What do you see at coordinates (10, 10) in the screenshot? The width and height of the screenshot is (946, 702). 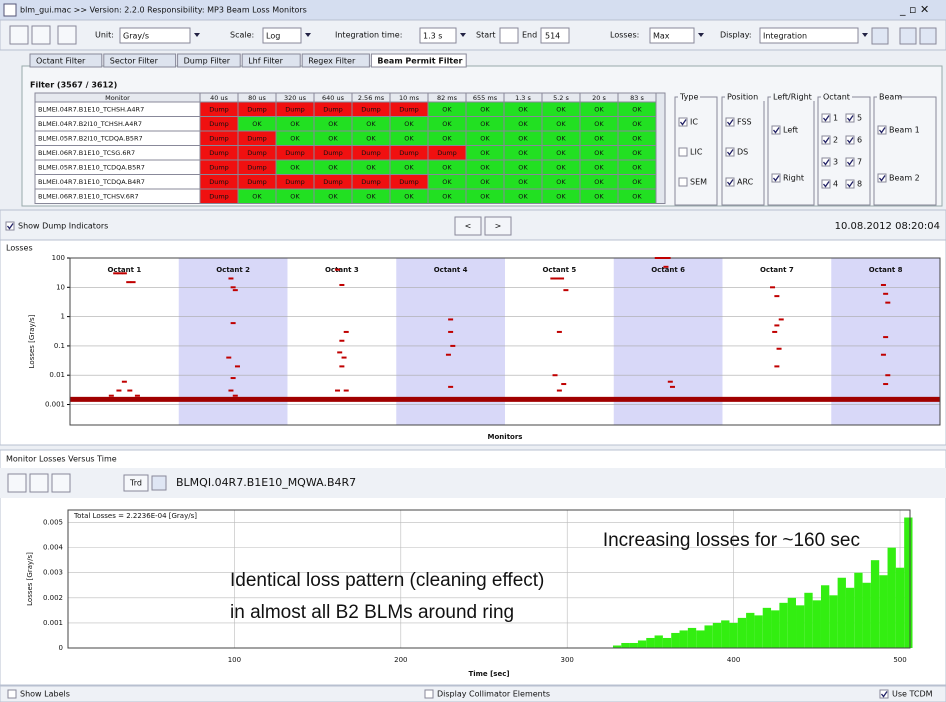 I see `window-icon` at bounding box center [10, 10].